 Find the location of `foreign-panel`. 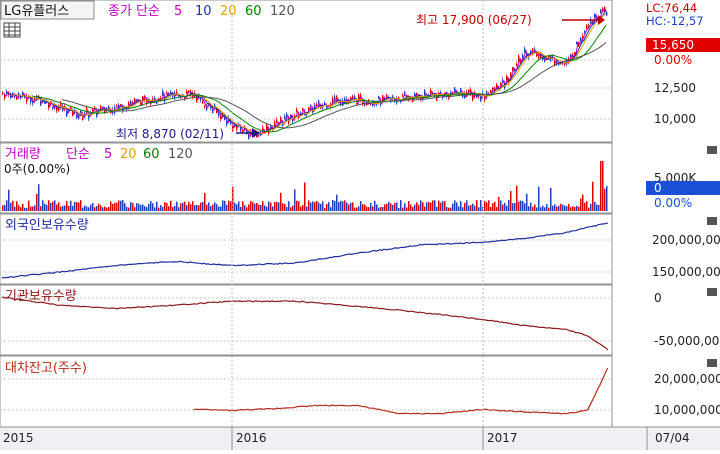

foreign-panel is located at coordinates (306, 249).